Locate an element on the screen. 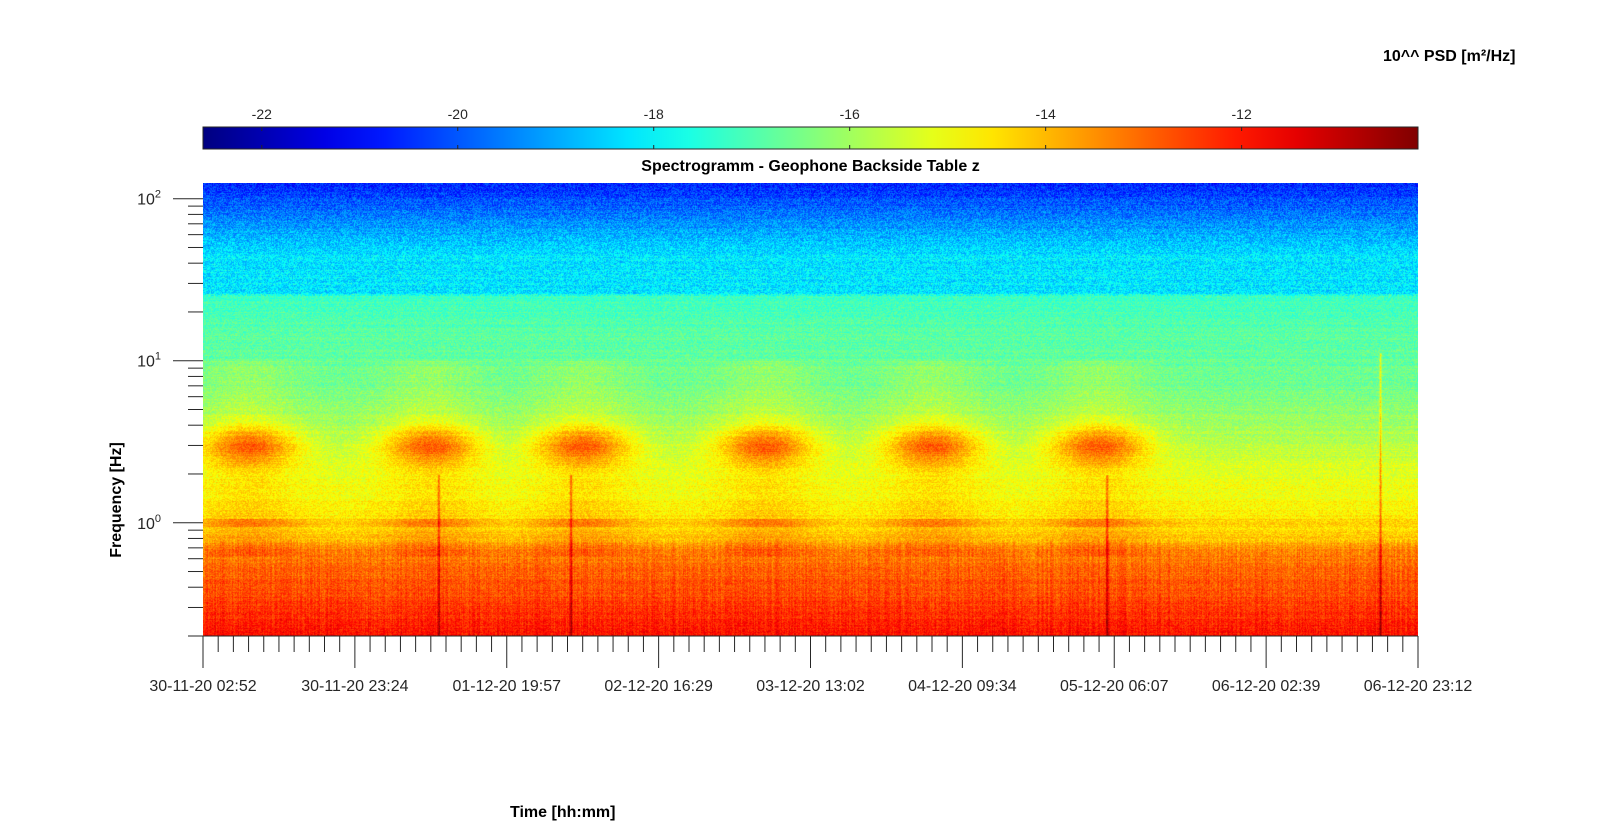 This screenshot has width=1597, height=838. colorbar-tick-label: -14 is located at coordinates (1046, 114).